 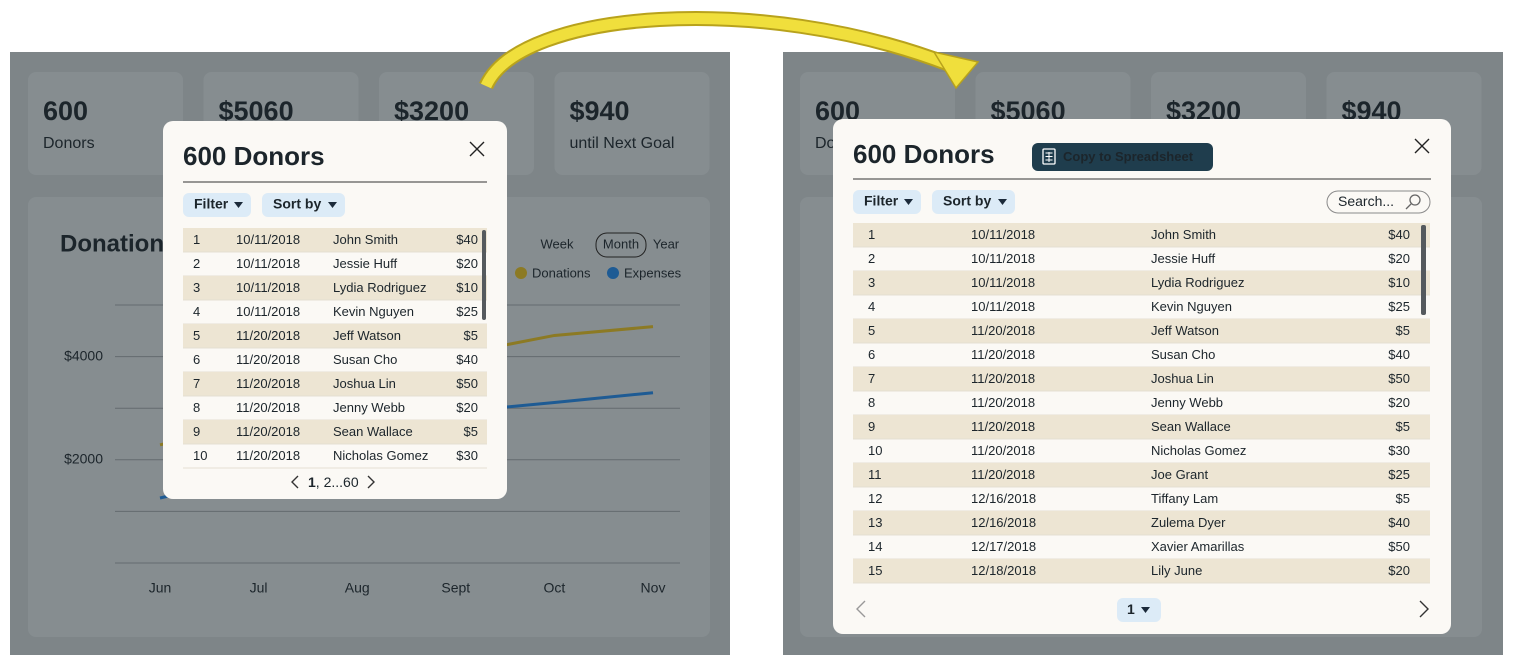 I want to click on x-tick-label: Jul, so click(x=259, y=588).